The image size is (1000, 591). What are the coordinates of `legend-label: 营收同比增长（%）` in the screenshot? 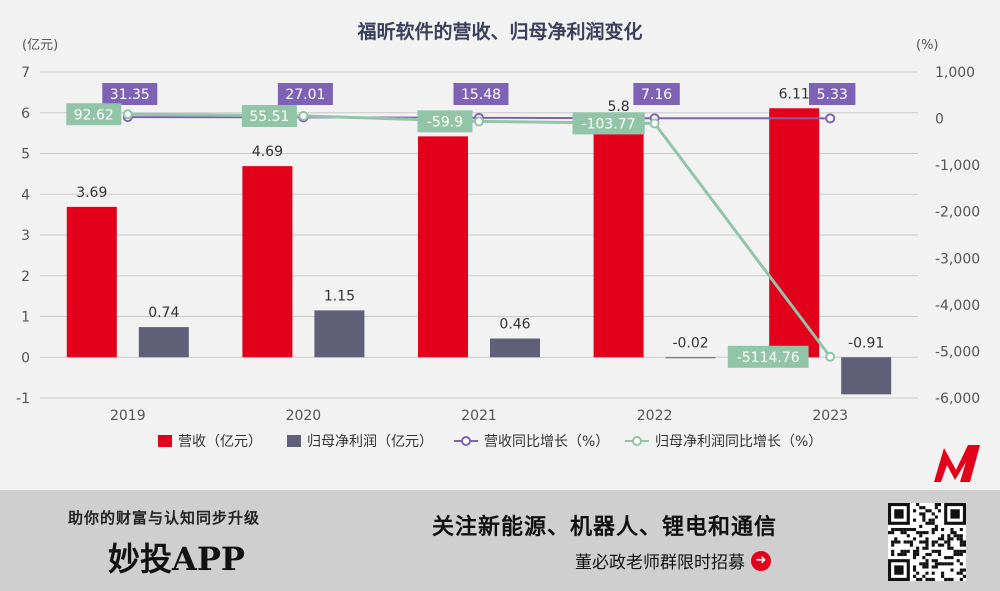 It's located at (546, 442).